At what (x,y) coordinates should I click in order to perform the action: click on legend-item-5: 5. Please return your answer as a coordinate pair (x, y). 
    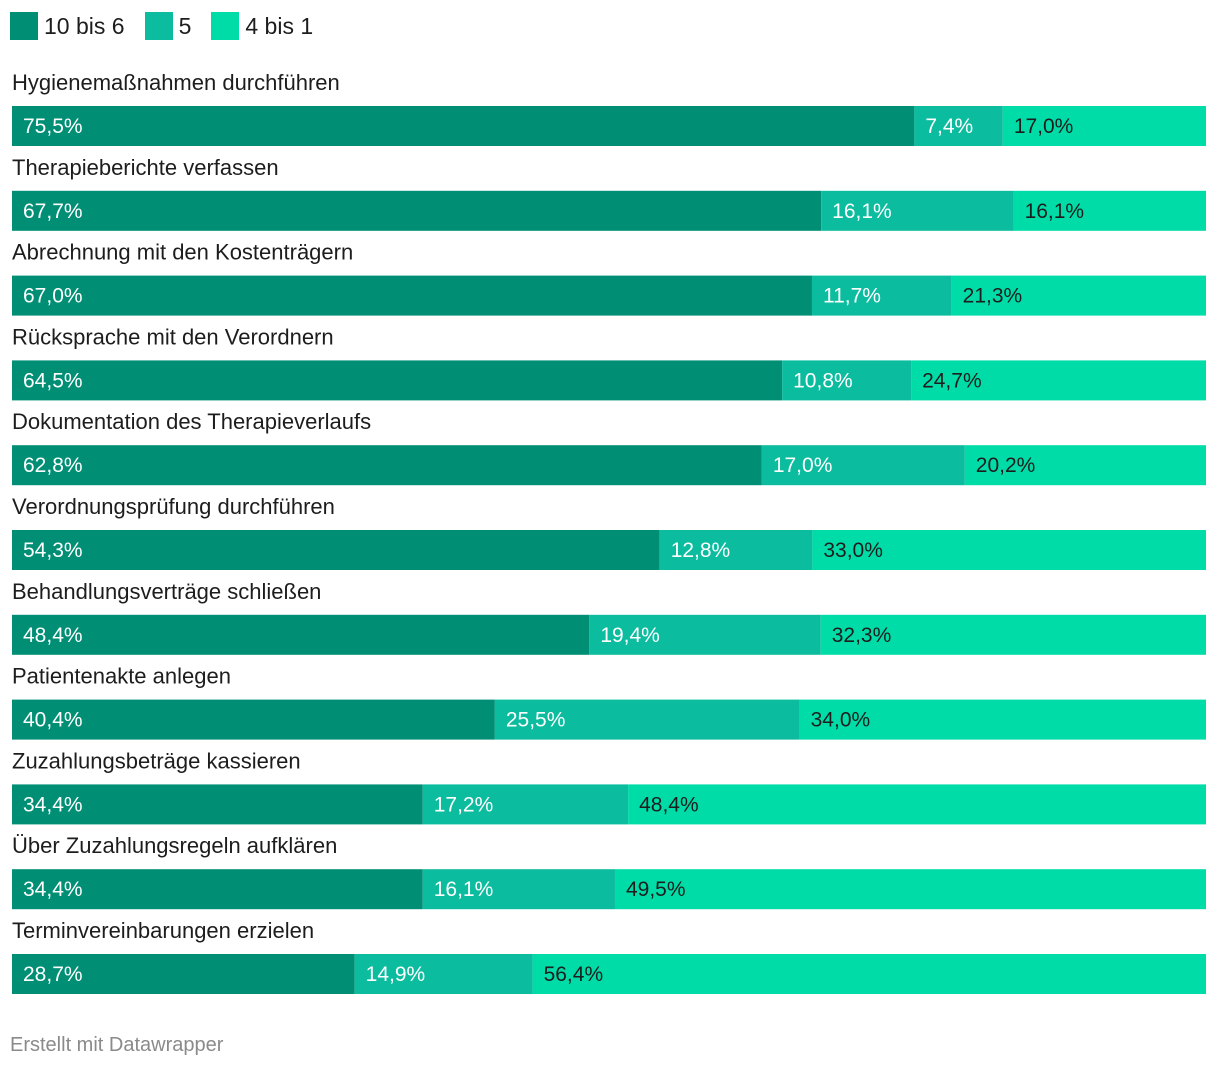
    Looking at the image, I should click on (168, 26).